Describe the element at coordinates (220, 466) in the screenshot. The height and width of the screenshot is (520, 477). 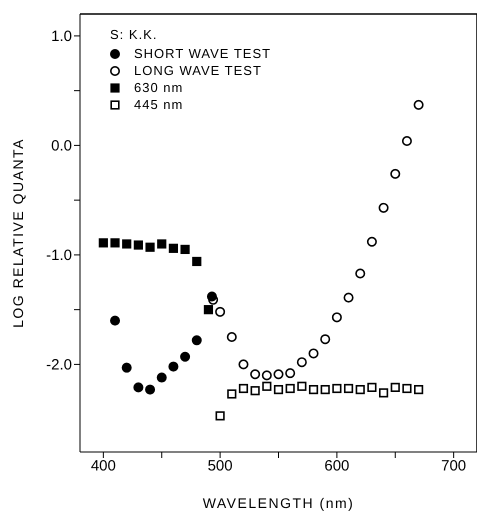
I see `x-tick-label: 500` at that location.